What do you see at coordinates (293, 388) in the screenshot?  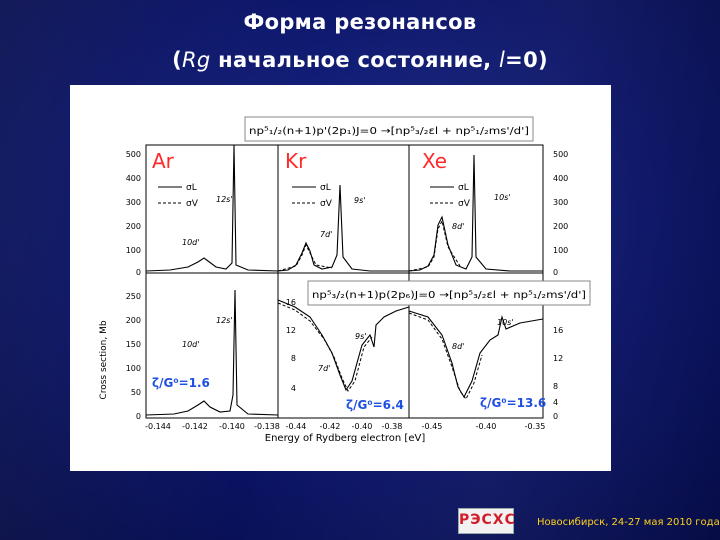 I see `kr-ytick-4: 4` at bounding box center [293, 388].